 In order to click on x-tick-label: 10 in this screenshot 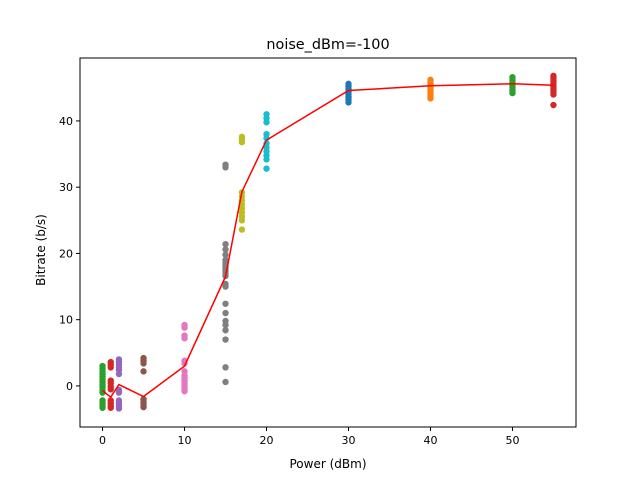, I will do `click(185, 440)`.